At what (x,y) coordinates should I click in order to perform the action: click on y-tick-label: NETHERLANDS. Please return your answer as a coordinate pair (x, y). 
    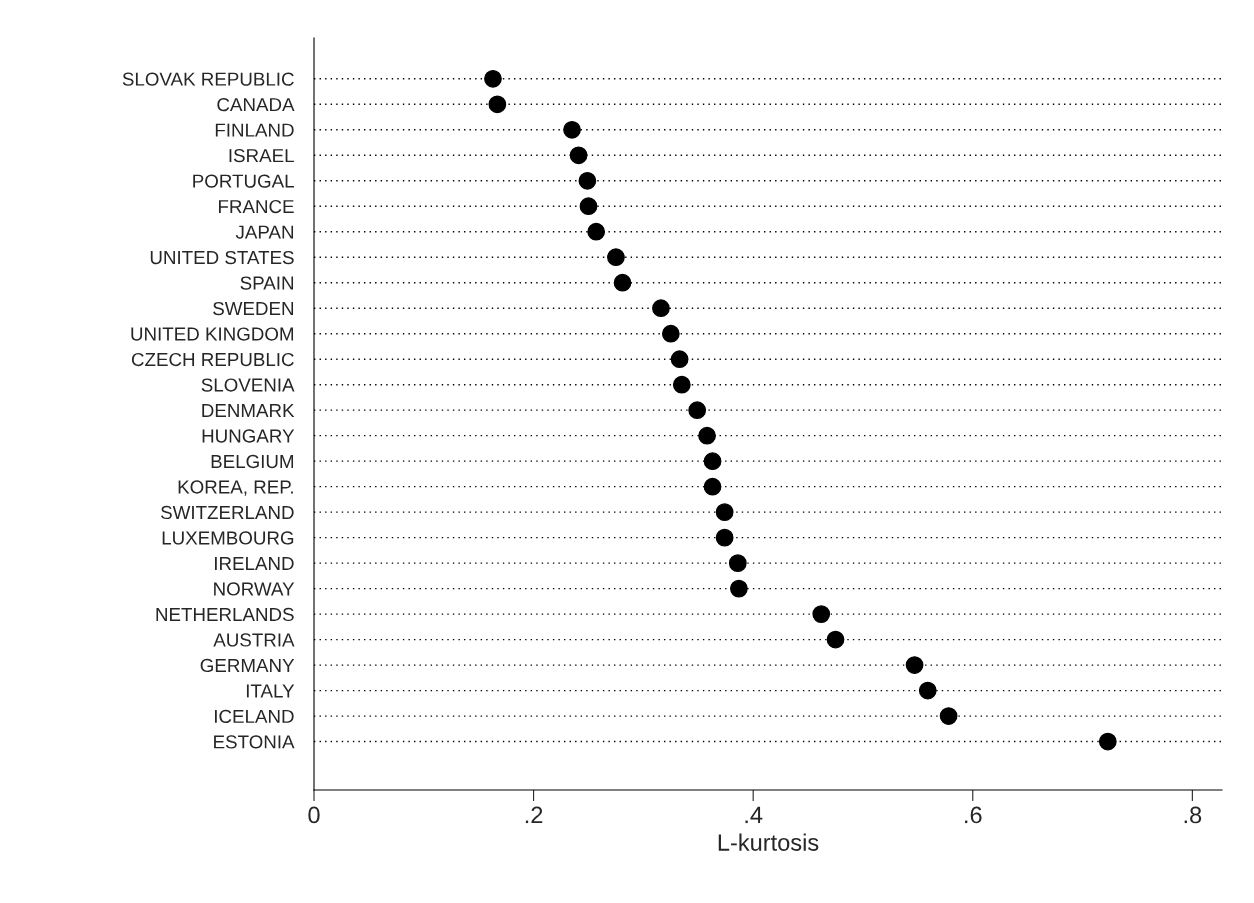
    Looking at the image, I should click on (225, 614).